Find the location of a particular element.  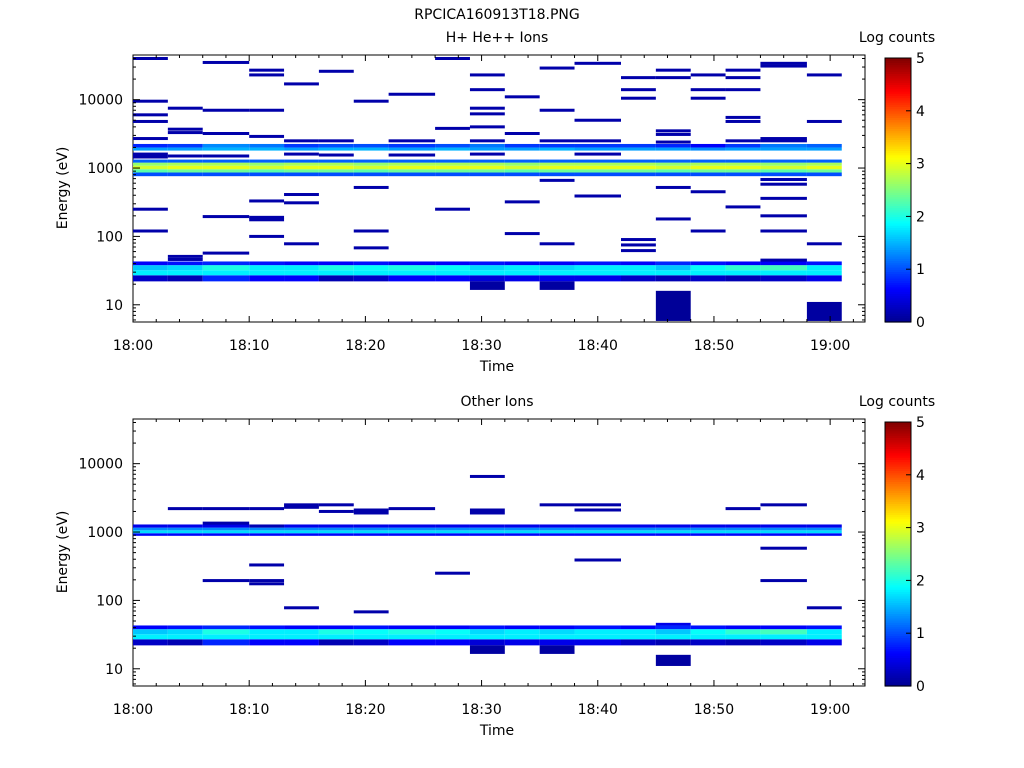

figure-title: RPCICA160913T18.PNG is located at coordinates (496, 15).